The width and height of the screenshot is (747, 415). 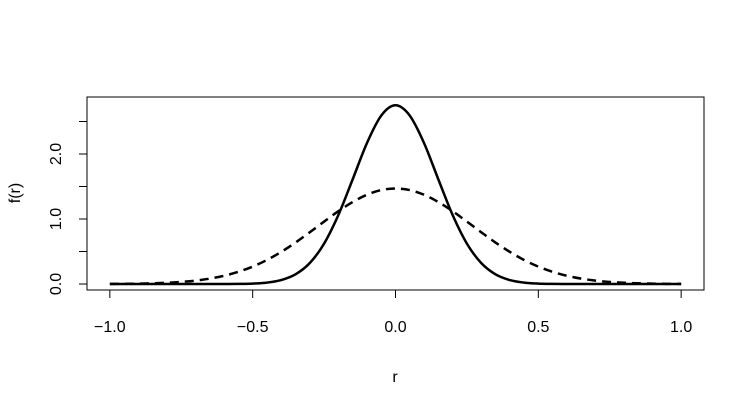 I want to click on y-tick-label: 1.0, so click(x=56, y=219).